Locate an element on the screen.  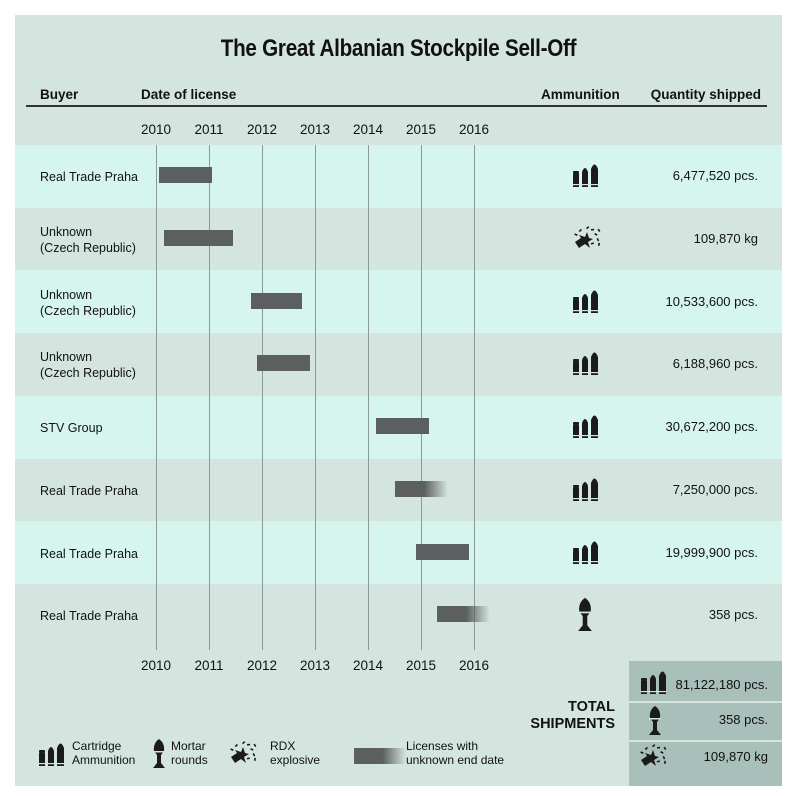
quantity-value: 358 pcs. is located at coordinates (733, 615).